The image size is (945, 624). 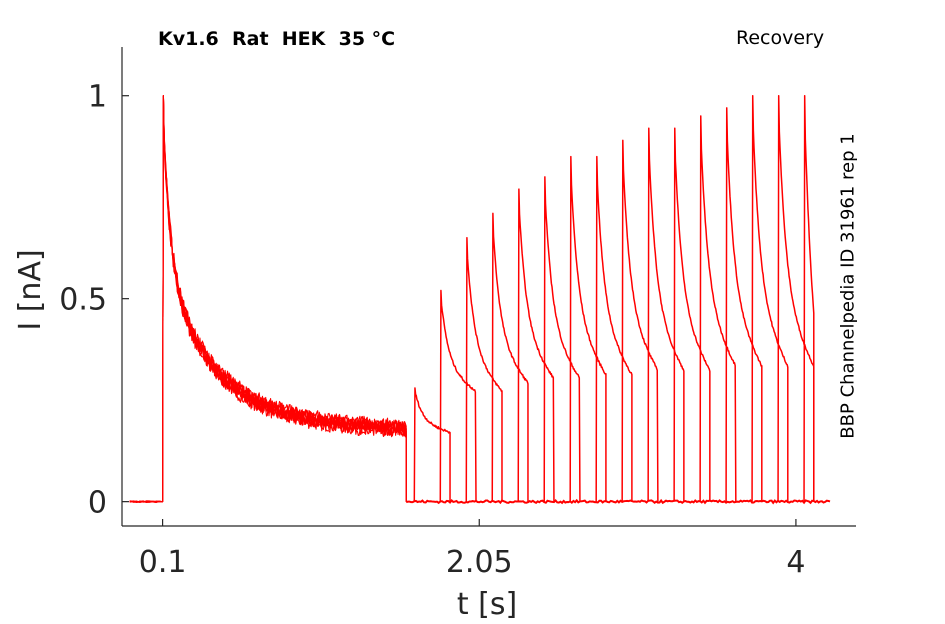 What do you see at coordinates (163, 562) in the screenshot?
I see `x-tick-label: 0.1` at bounding box center [163, 562].